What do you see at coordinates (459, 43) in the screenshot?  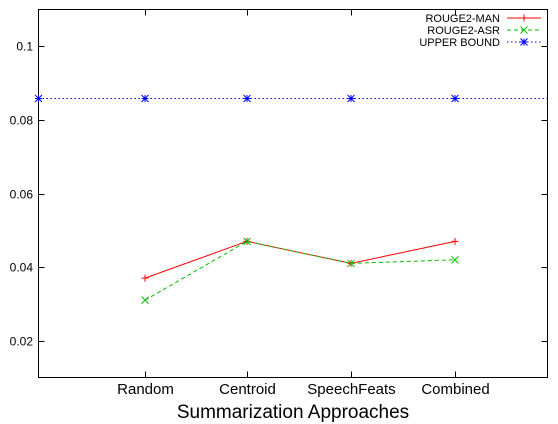 I see `legend-label: UPPER BOUND` at bounding box center [459, 43].